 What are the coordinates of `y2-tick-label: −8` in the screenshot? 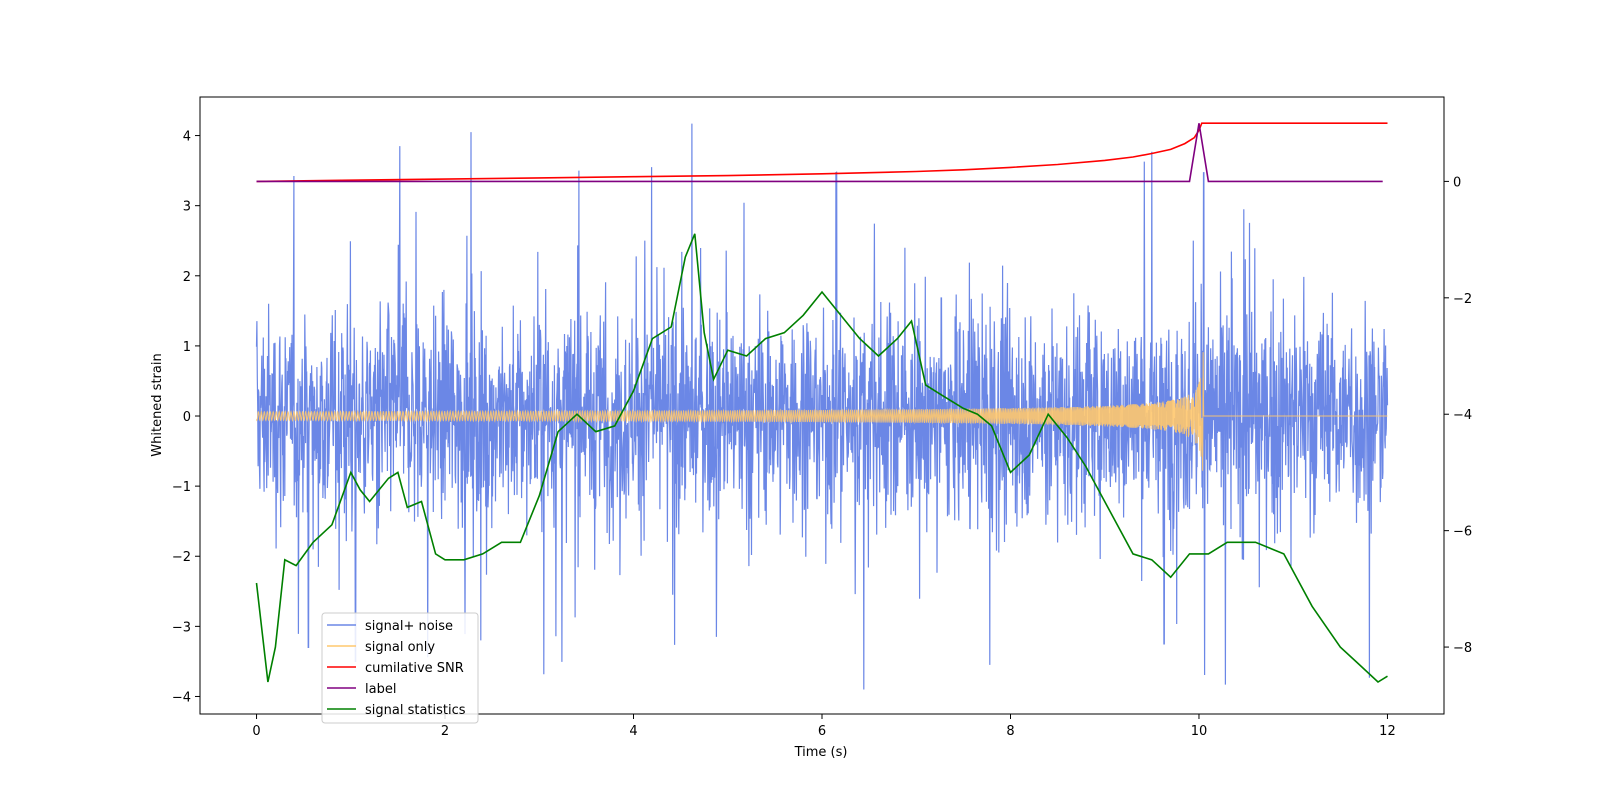 It's located at (1462, 648).